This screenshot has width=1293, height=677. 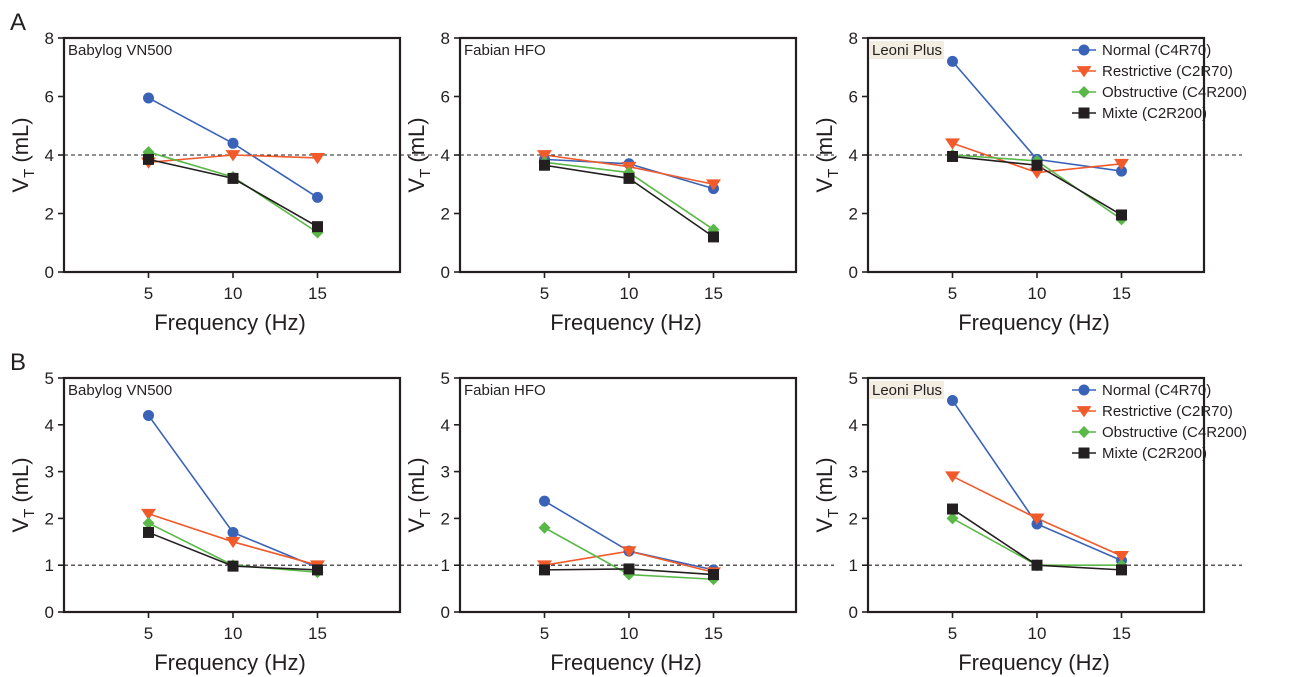 What do you see at coordinates (1156, 50) in the screenshot?
I see `legend-label: Normal (C4R70)` at bounding box center [1156, 50].